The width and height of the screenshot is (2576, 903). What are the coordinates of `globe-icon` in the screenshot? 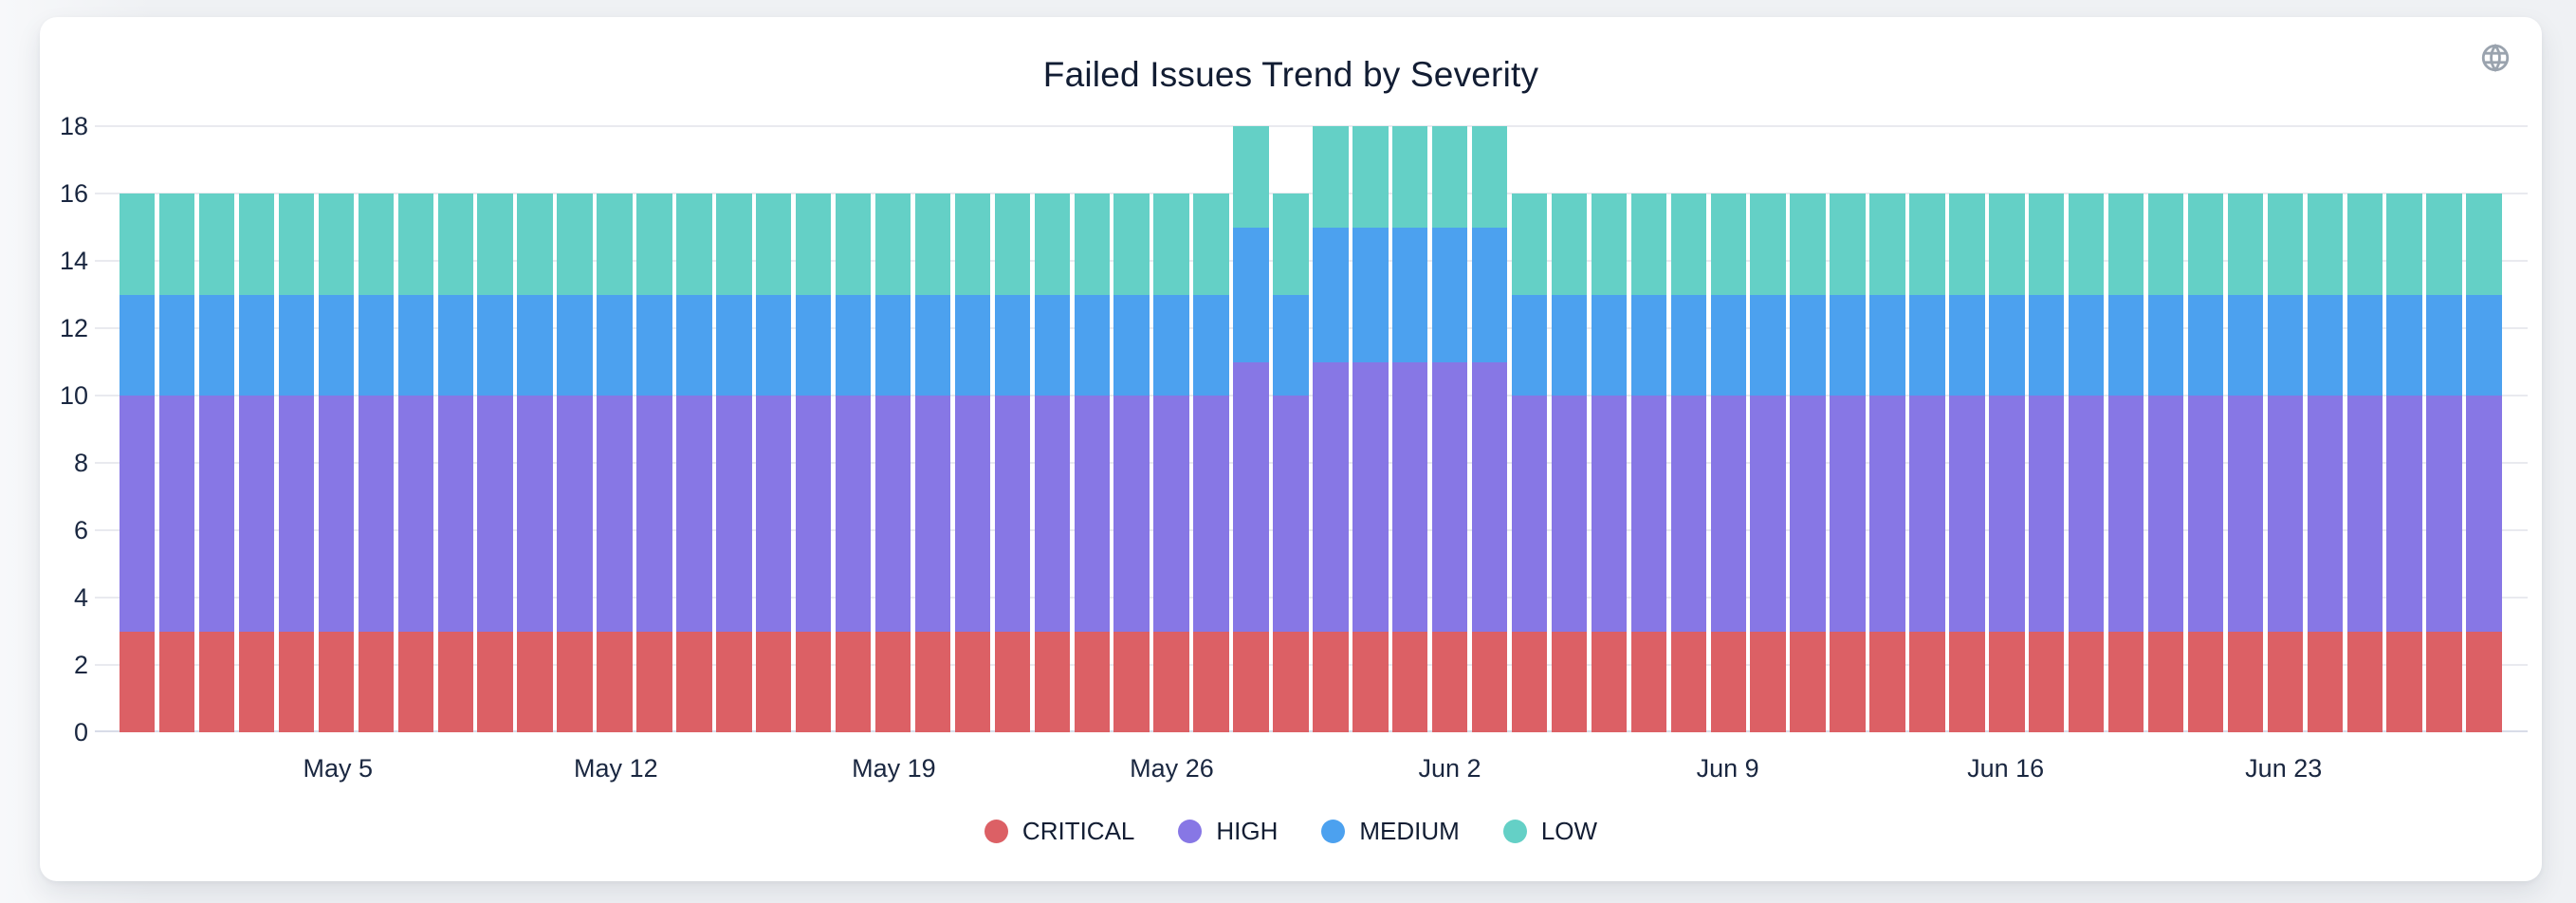 It's located at (2495, 58).